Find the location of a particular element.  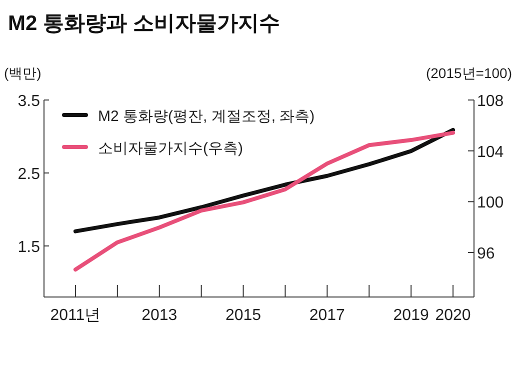

x-tick-label: 2020 is located at coordinates (453, 315).